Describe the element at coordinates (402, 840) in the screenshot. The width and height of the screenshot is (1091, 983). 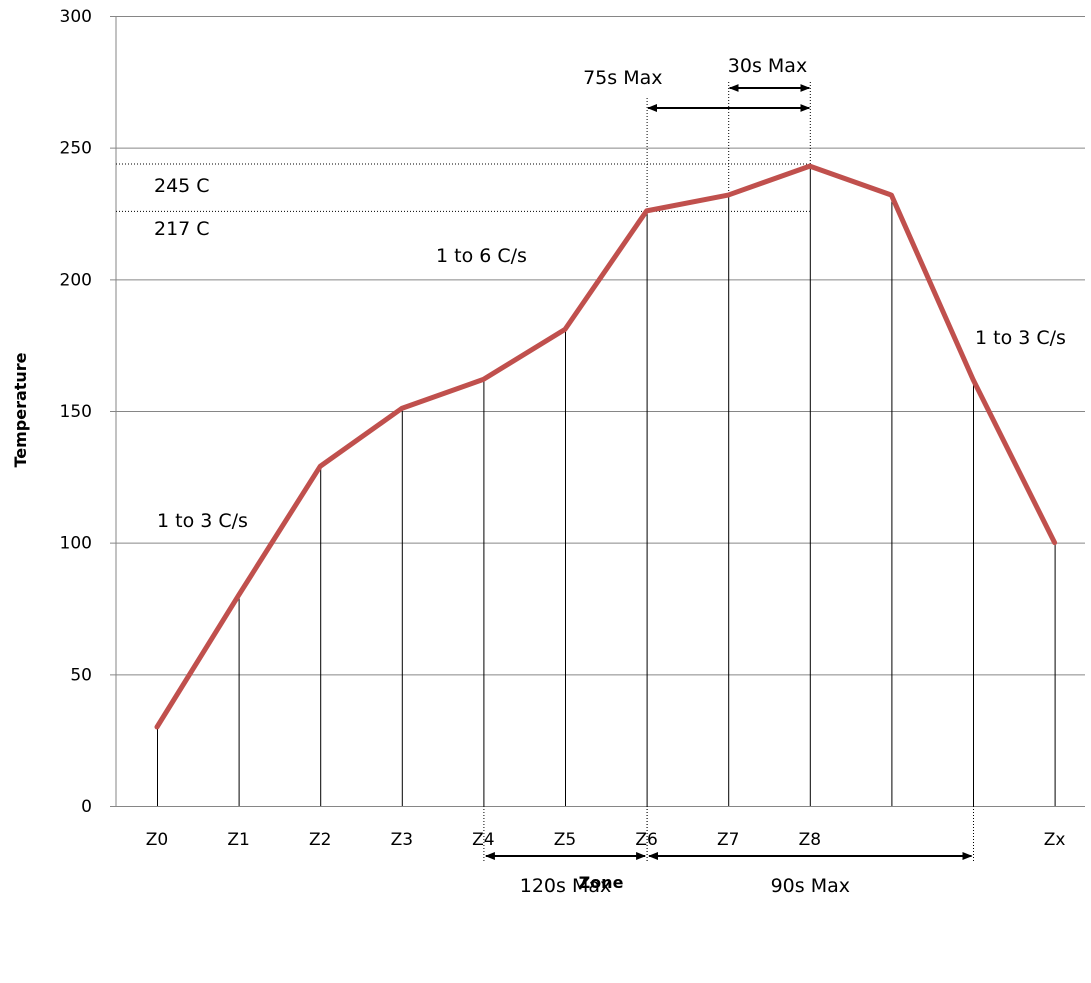
I see `x-tick-label: Z3` at that location.